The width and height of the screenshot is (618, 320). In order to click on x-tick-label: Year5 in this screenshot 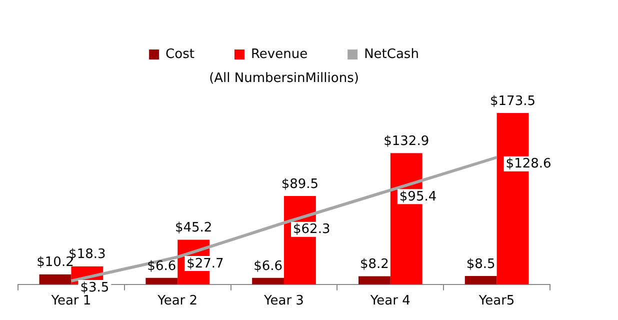, I will do `click(496, 301)`.